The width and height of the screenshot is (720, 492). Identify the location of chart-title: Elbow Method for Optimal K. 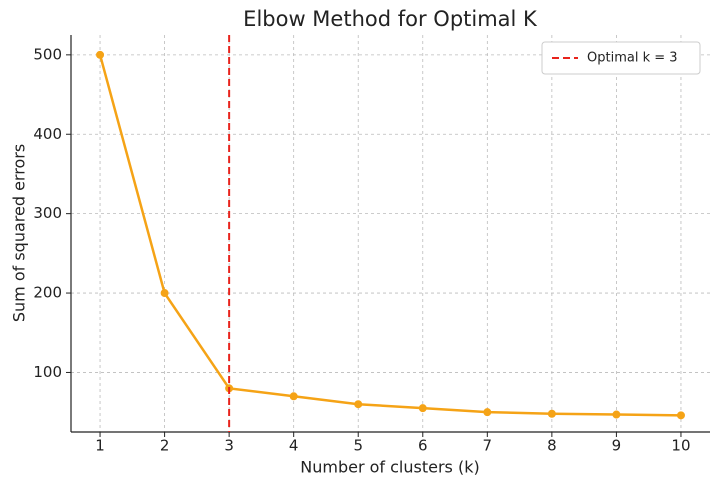
(390, 19).